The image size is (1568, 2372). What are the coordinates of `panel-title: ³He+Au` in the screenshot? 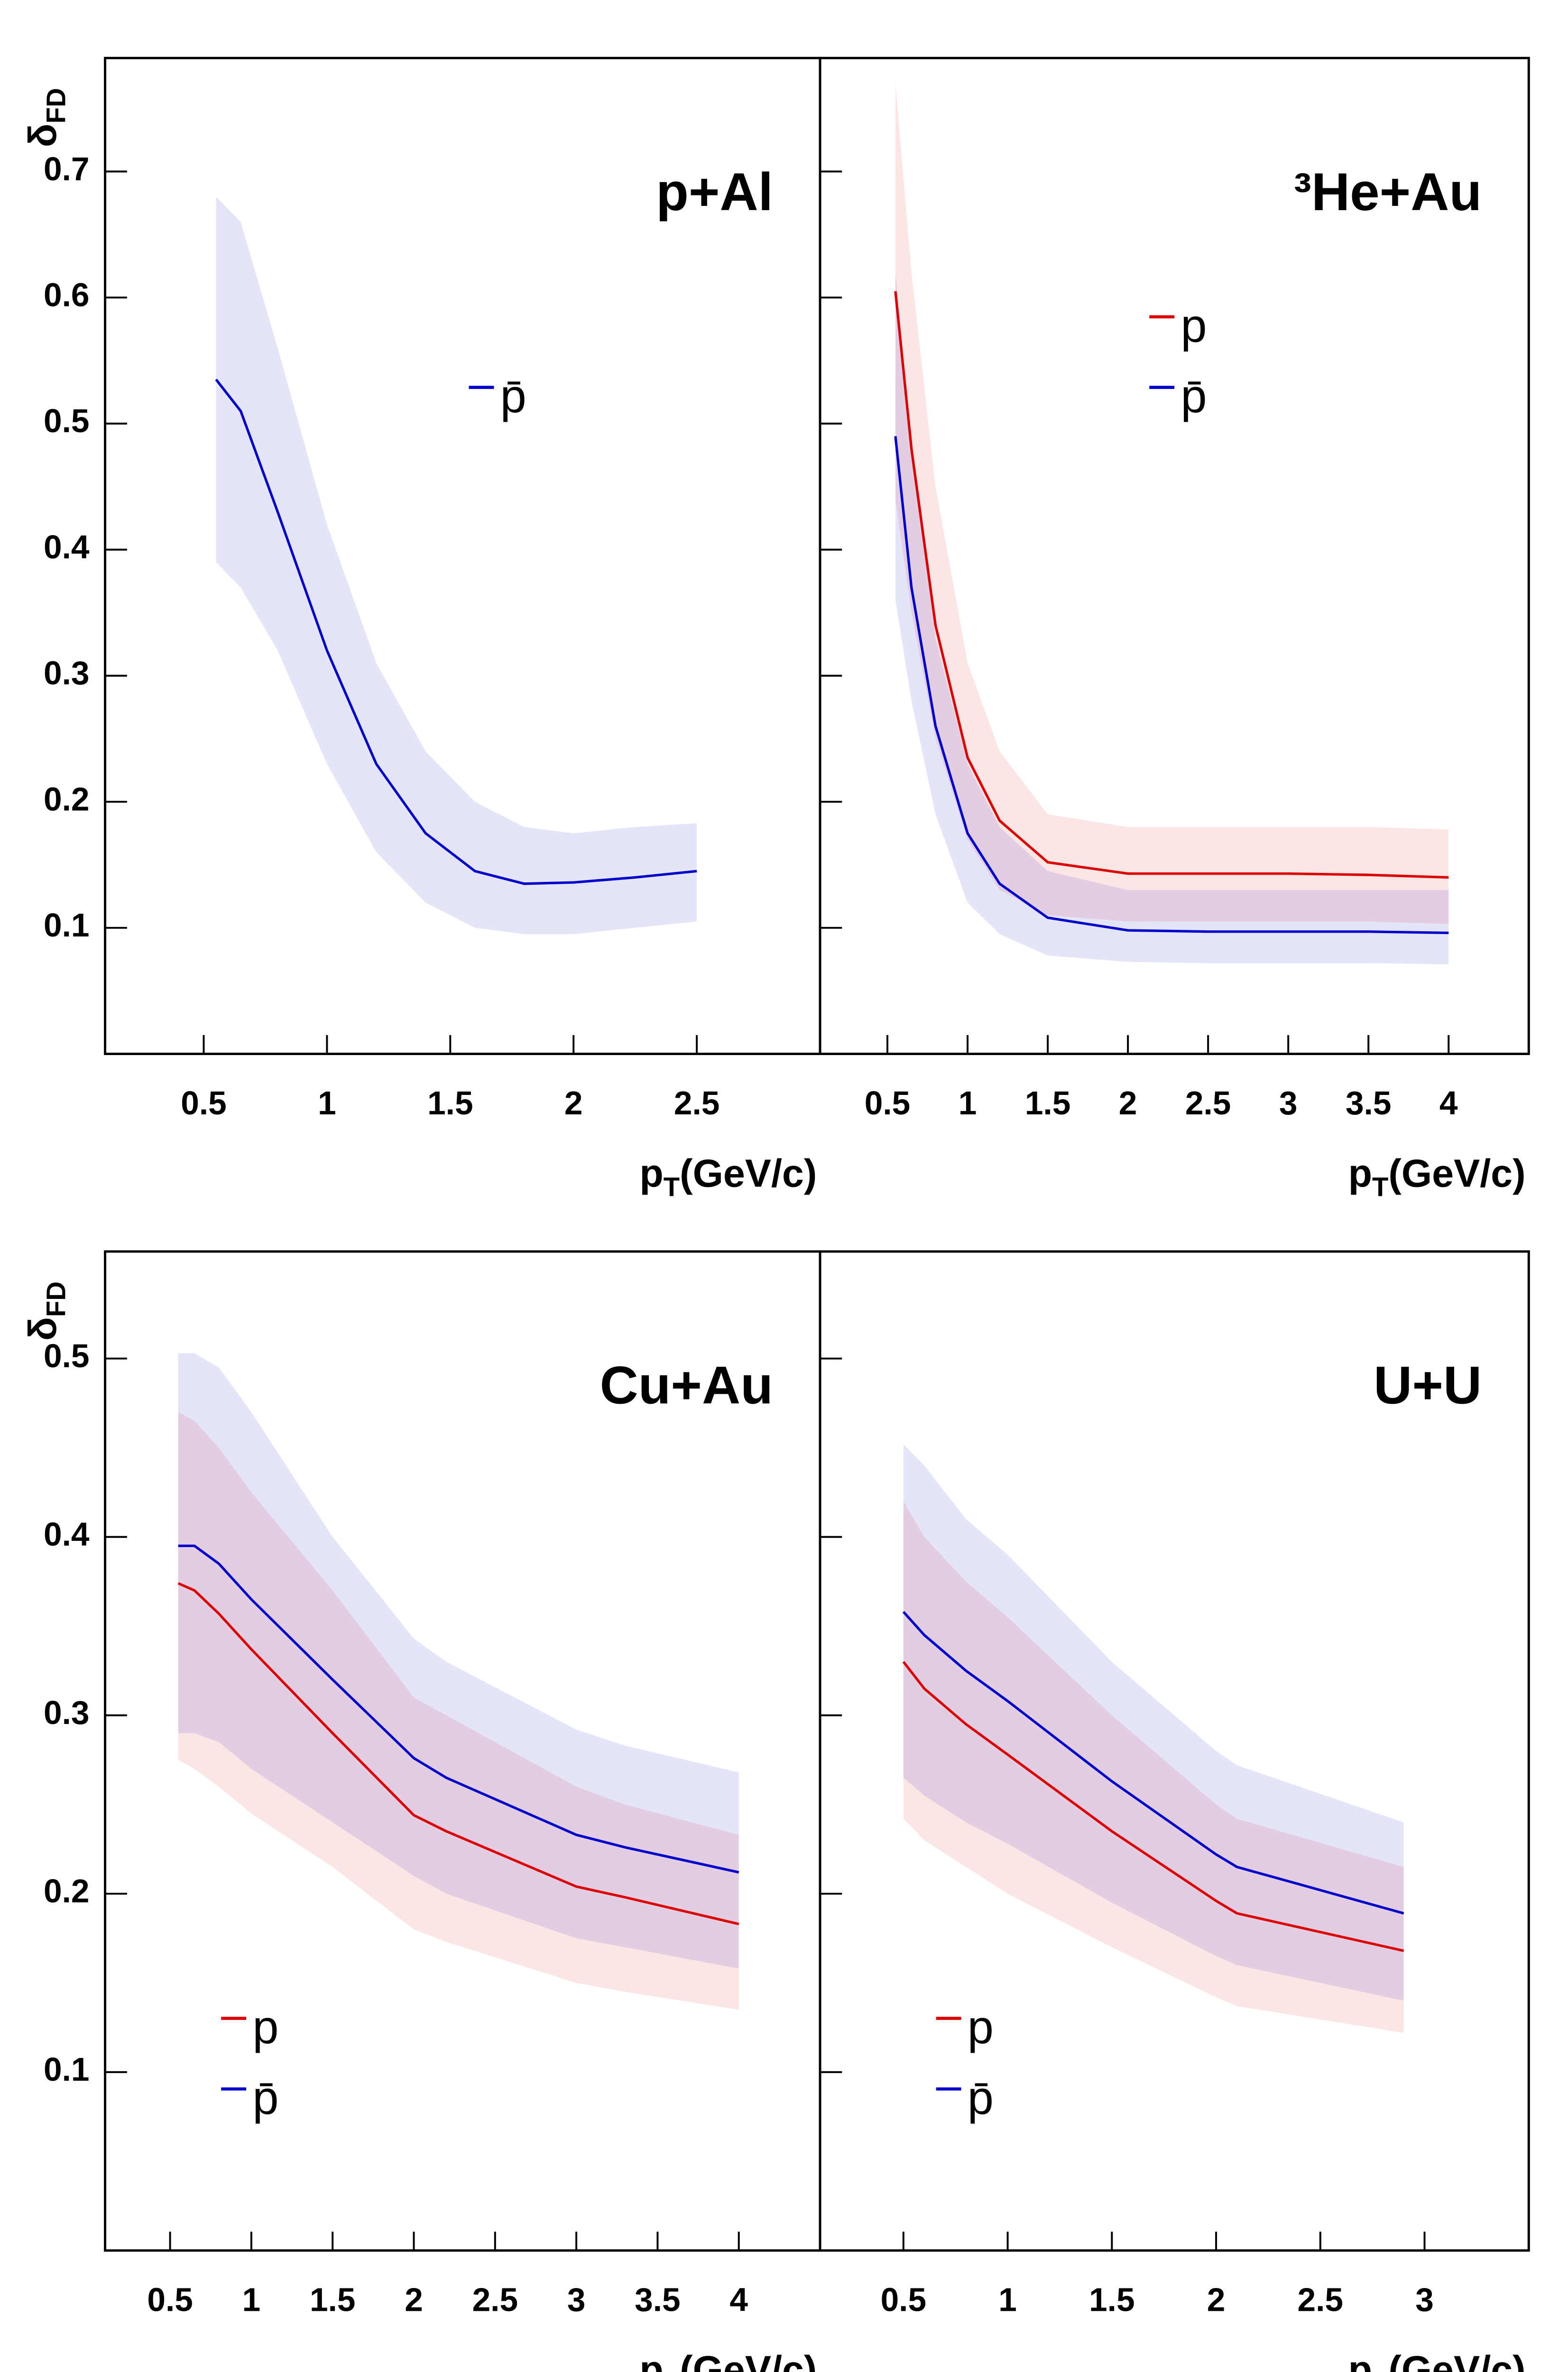 It's located at (1388, 192).